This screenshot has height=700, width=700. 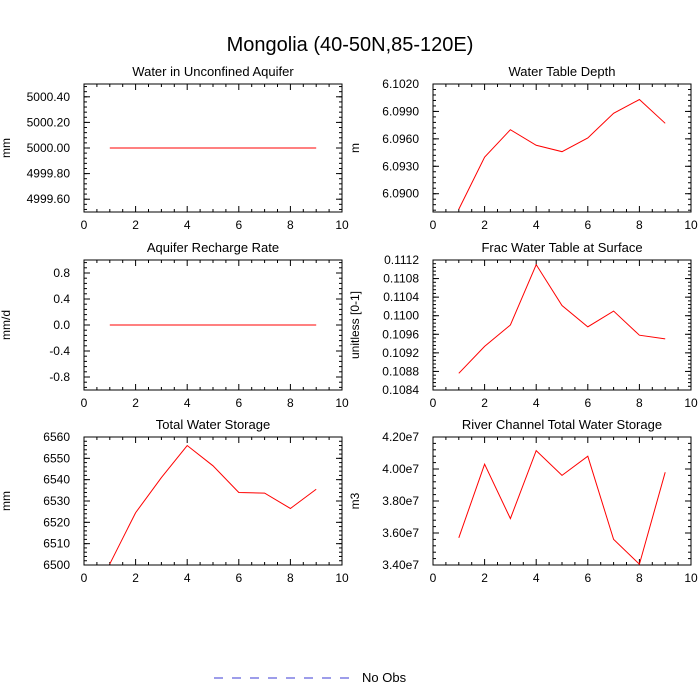 What do you see at coordinates (639, 403) in the screenshot?
I see `panel-4-x-tick-label: 8` at bounding box center [639, 403].